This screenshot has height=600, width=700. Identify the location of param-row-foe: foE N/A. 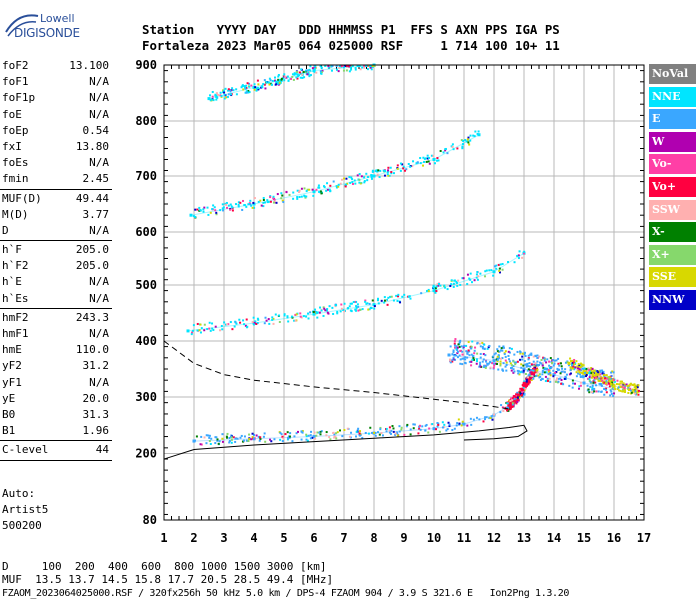
(56, 115).